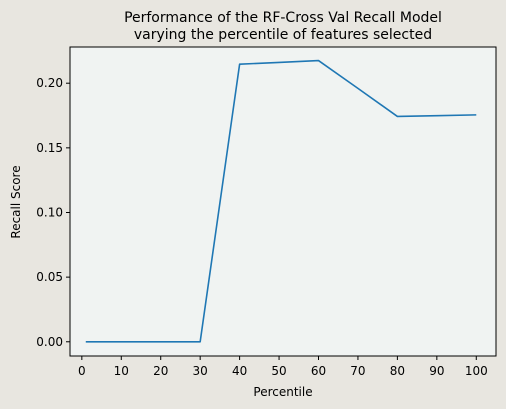 The image size is (506, 409). I want to click on y-tick-label: 0.05, so click(49, 277).